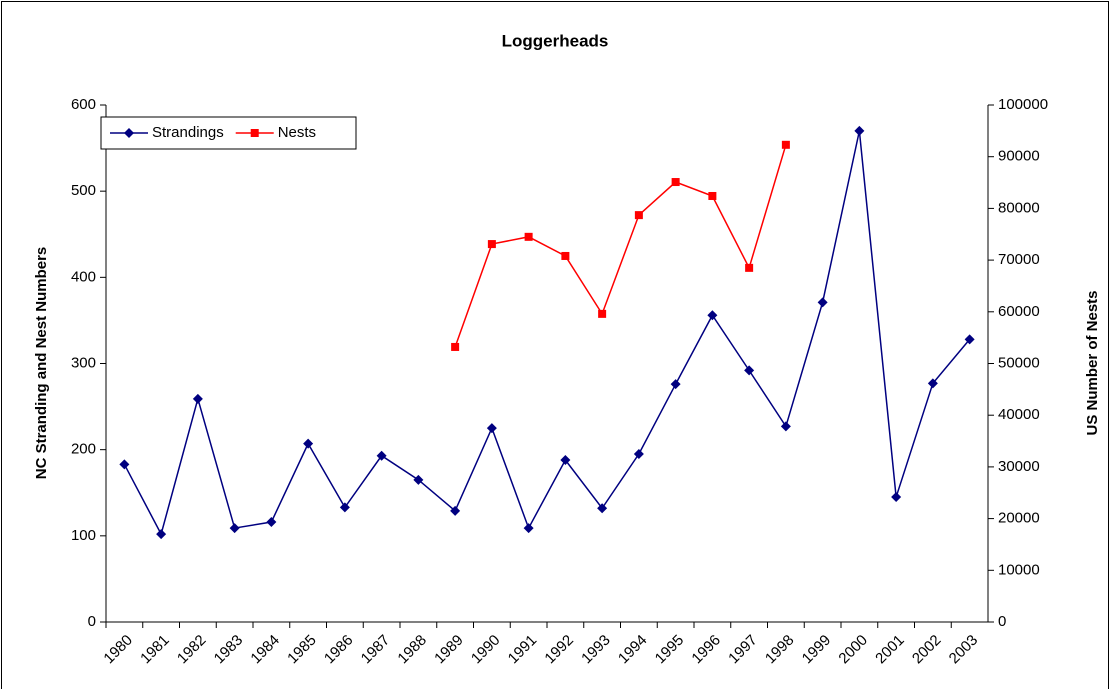  What do you see at coordinates (1019, 569) in the screenshot?
I see `y2-tick-label: 10000` at bounding box center [1019, 569].